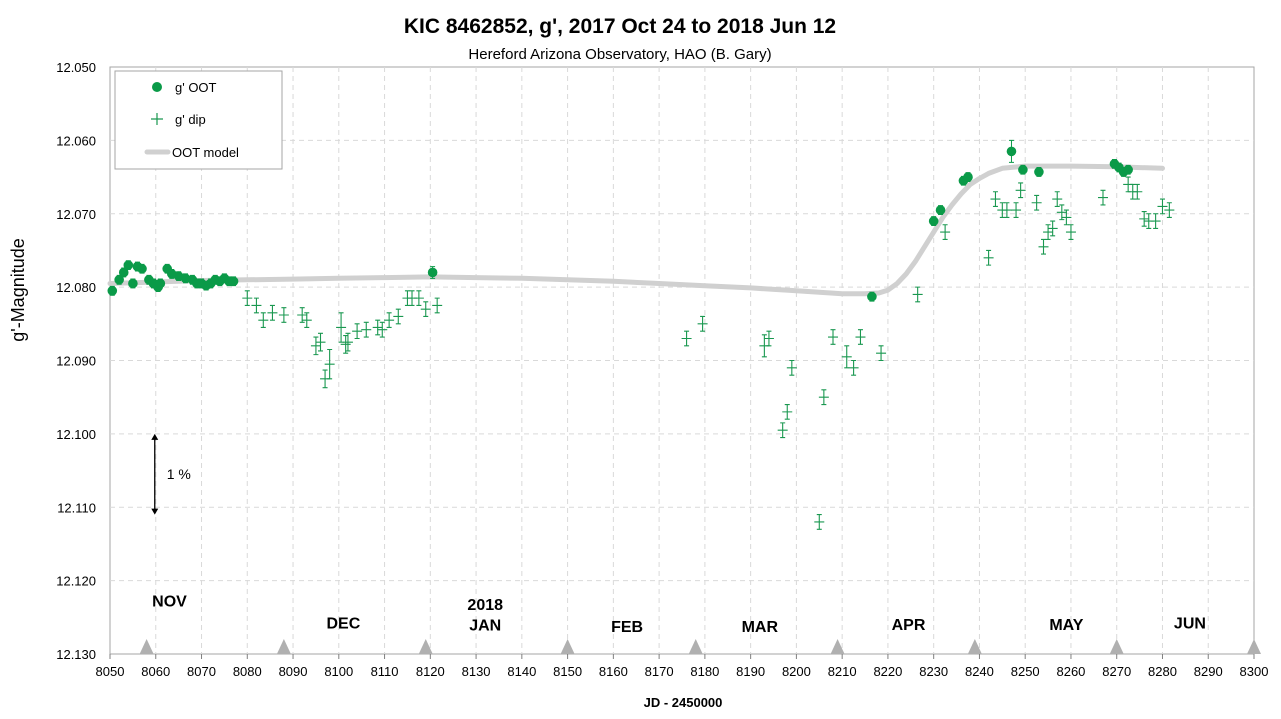 Image resolution: width=1281 pixels, height=719 pixels. I want to click on x-tick-label: 8110, so click(385, 671).